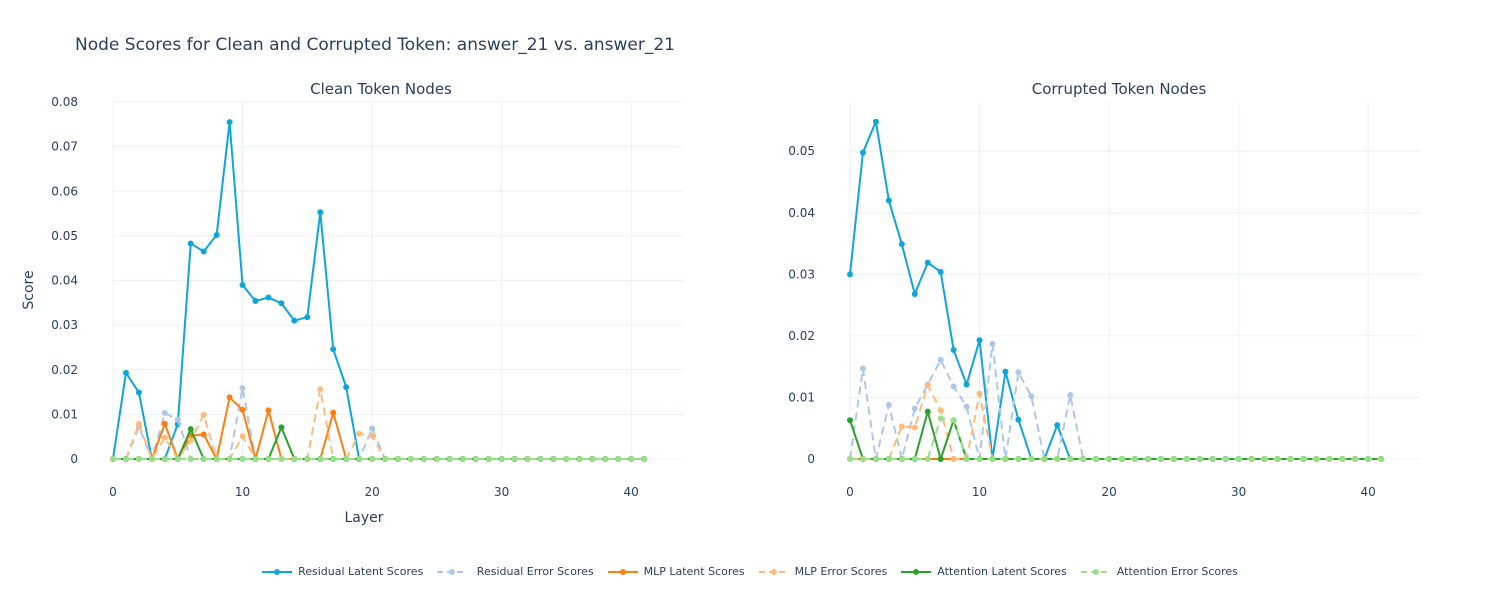 This screenshot has height=600, width=1500. I want to click on legend-item: Attention Error Scores, so click(1159, 571).